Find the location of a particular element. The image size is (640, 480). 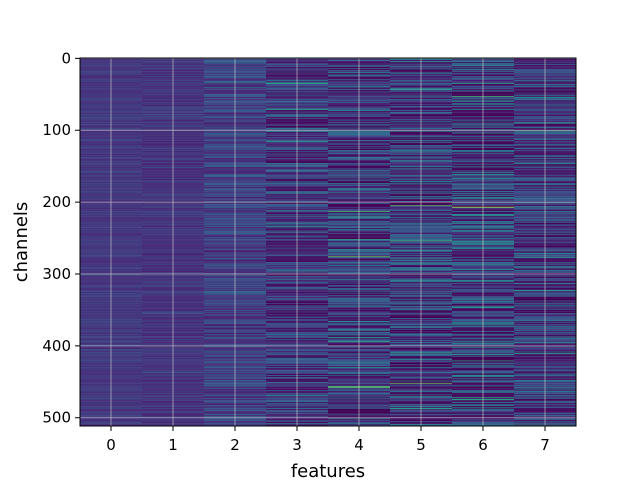

x-tick-label: 0 is located at coordinates (111, 445).